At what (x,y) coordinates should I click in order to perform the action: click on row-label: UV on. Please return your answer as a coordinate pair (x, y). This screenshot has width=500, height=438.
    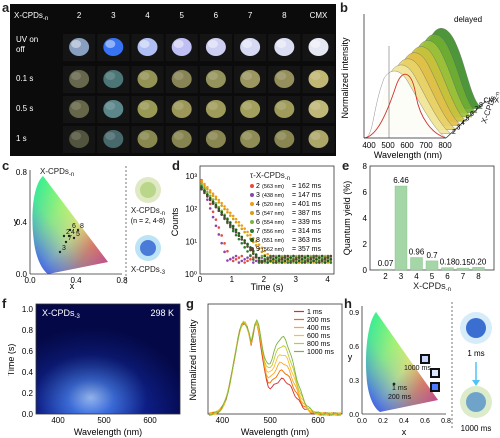
    Looking at the image, I should click on (27, 39).